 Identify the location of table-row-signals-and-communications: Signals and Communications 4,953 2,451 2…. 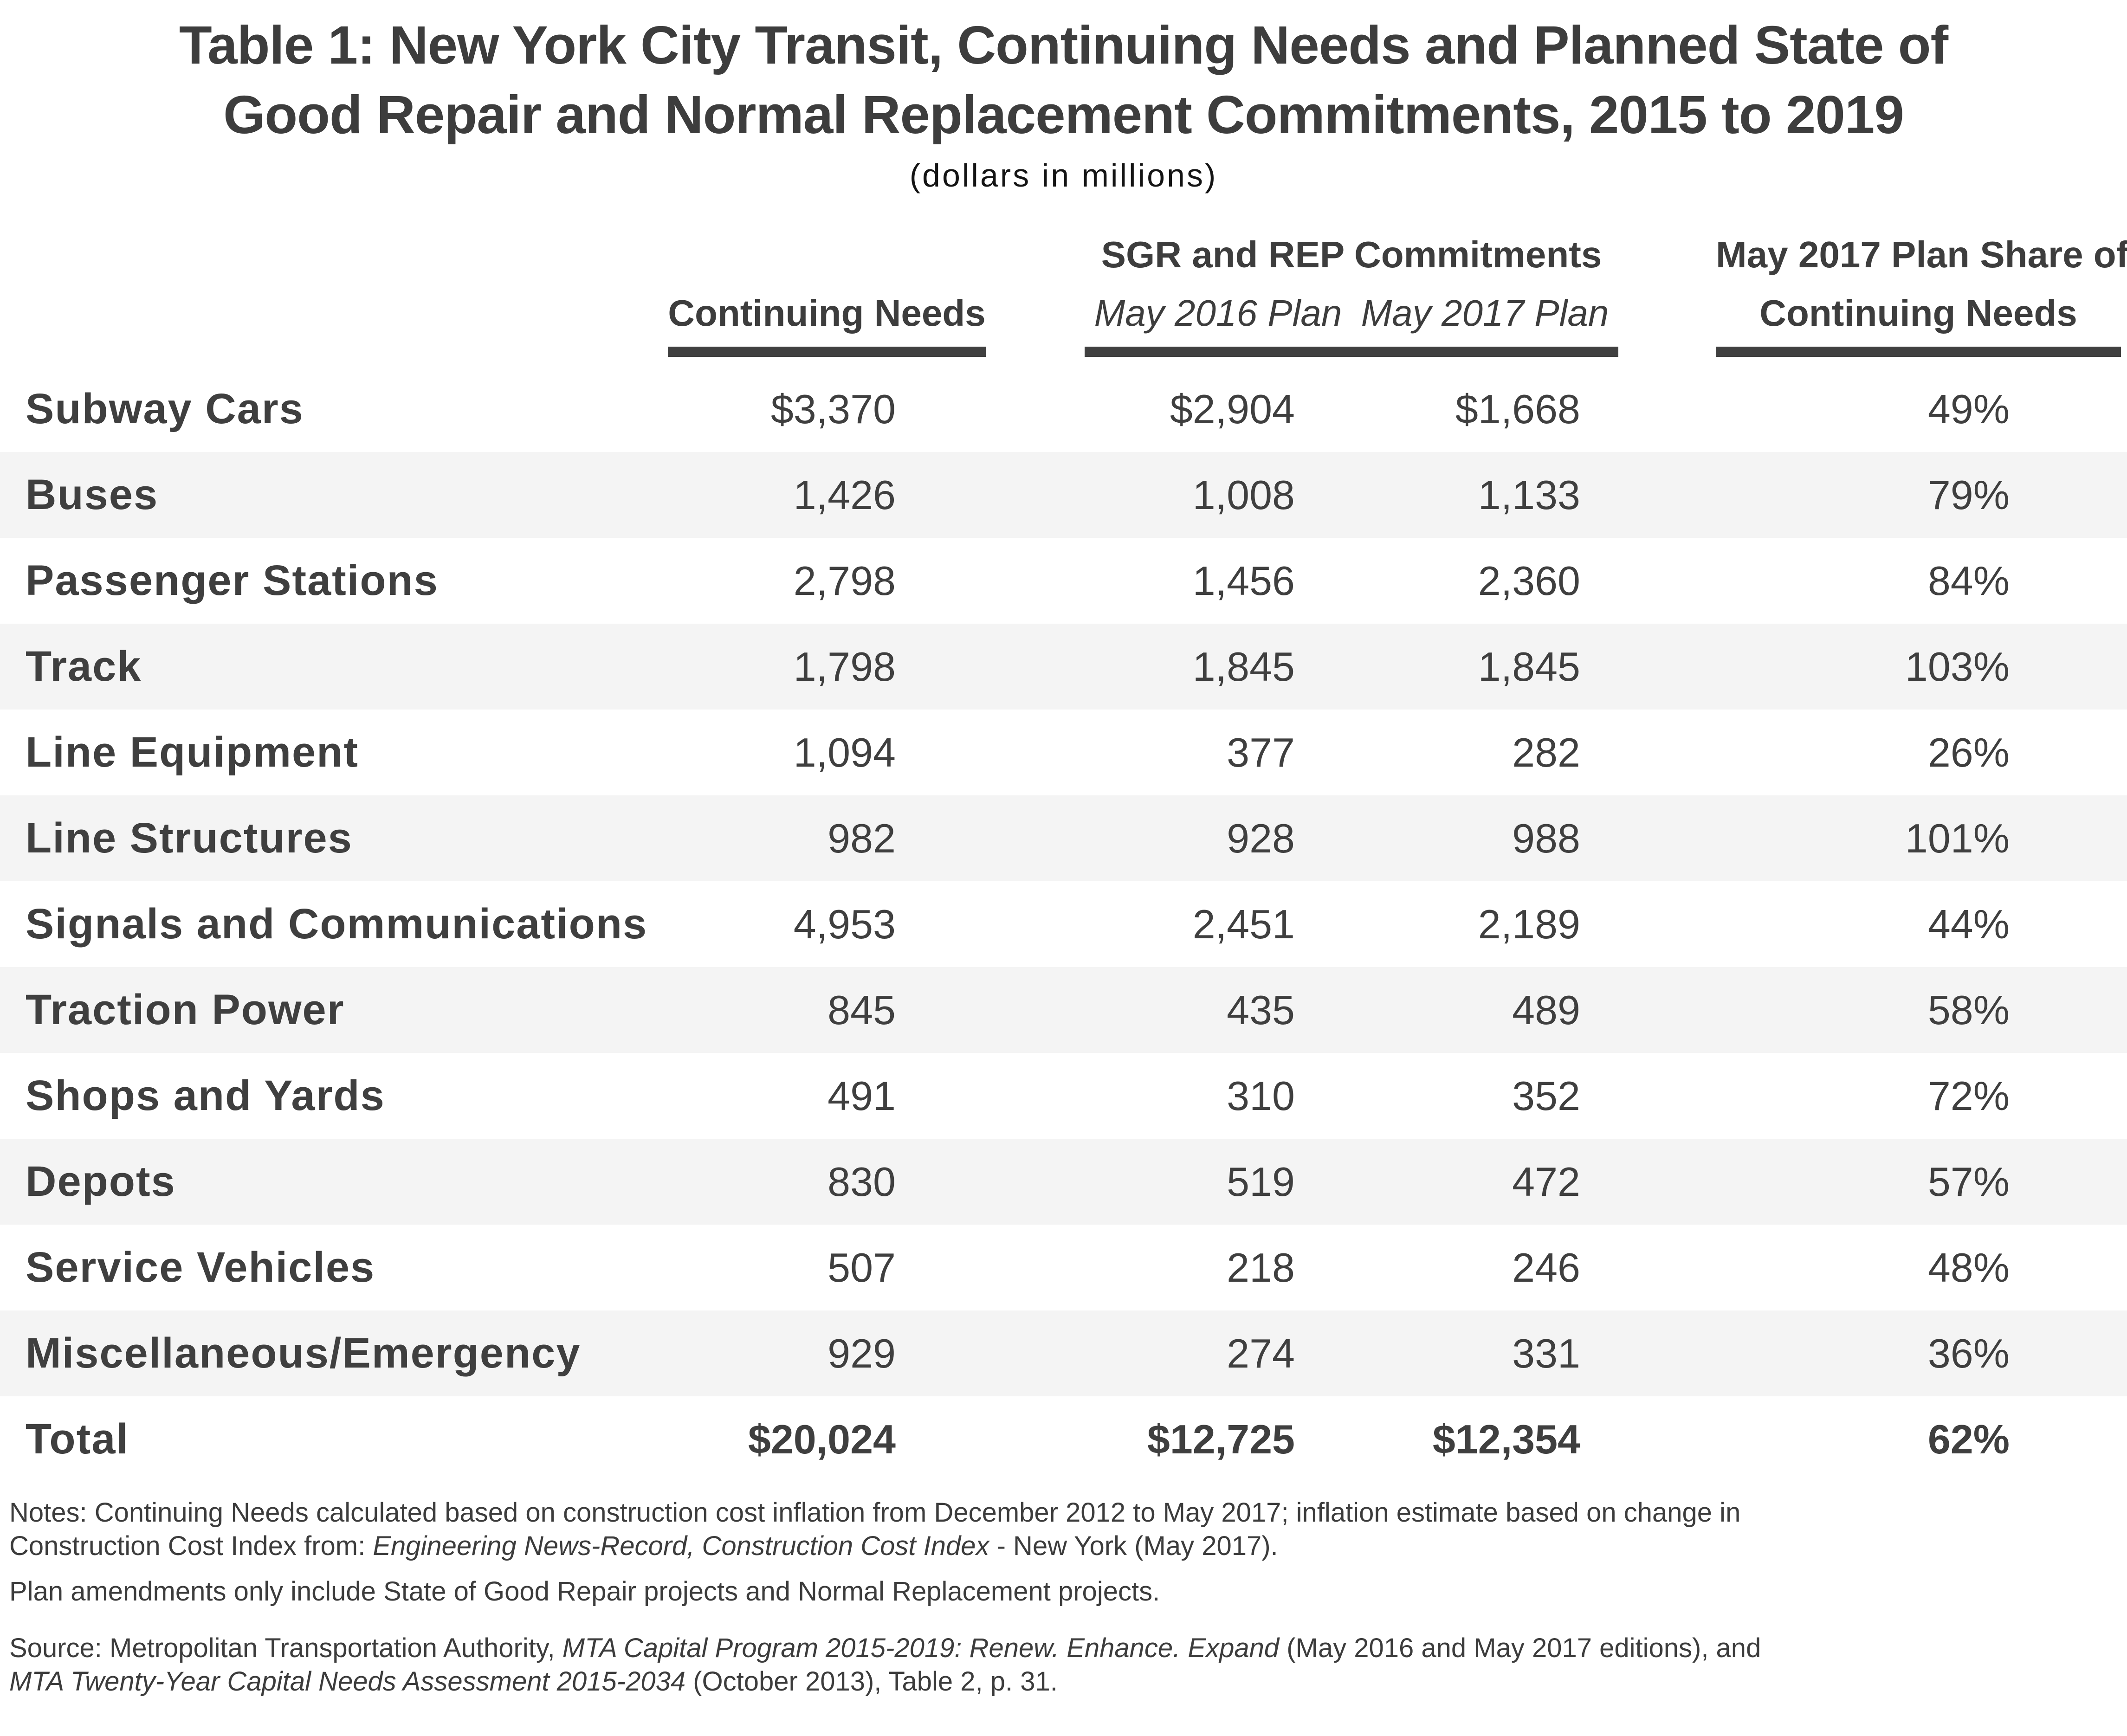
(1063, 924).